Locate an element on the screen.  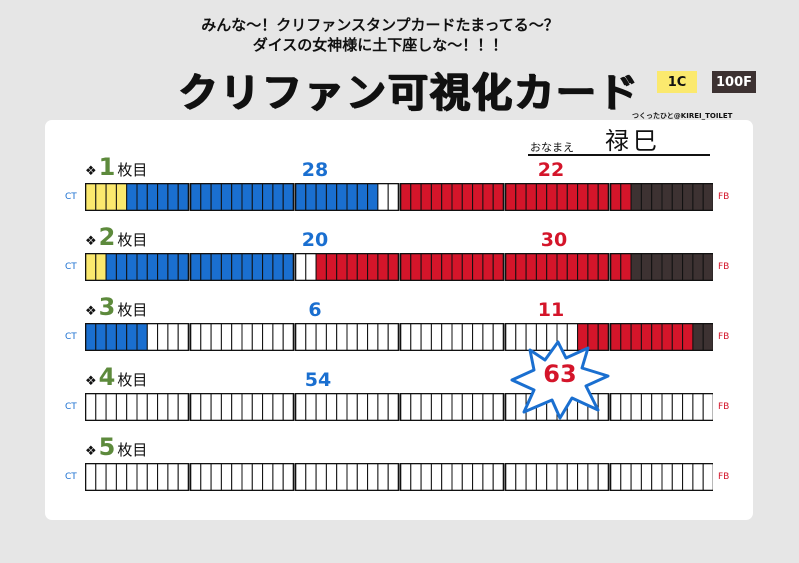
row-label: ❖ 2 枚目 is located at coordinates (116, 237).